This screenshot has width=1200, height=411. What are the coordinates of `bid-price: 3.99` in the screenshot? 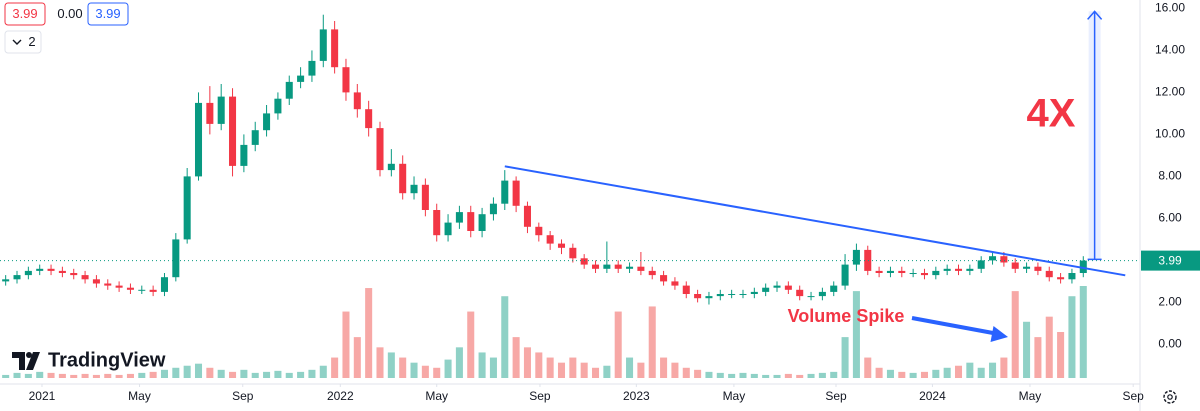 It's located at (24, 13).